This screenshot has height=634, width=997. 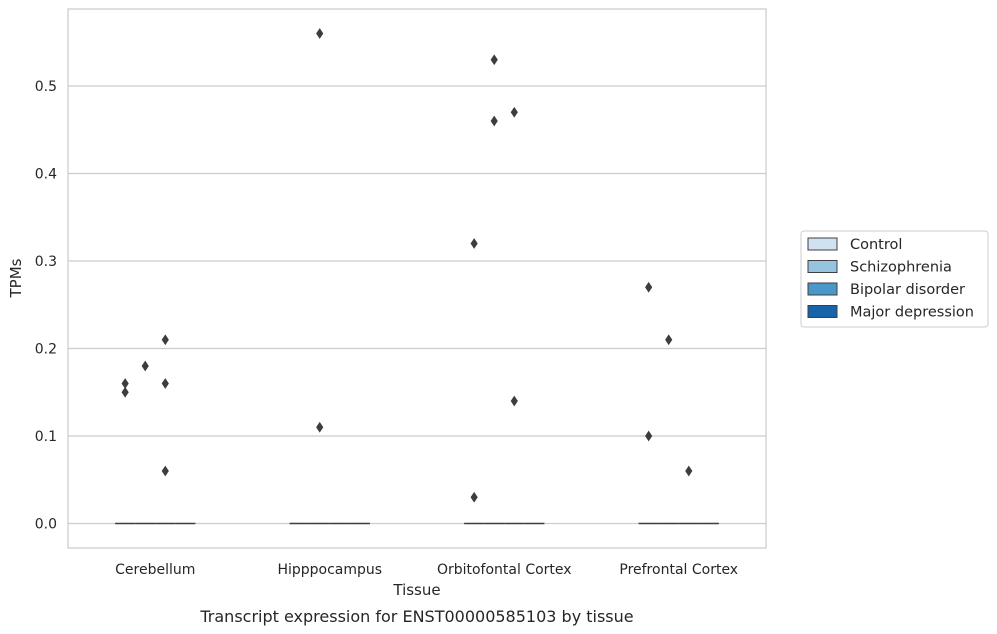 What do you see at coordinates (46, 350) in the screenshot?
I see `y-tick-label: 0.2` at bounding box center [46, 350].